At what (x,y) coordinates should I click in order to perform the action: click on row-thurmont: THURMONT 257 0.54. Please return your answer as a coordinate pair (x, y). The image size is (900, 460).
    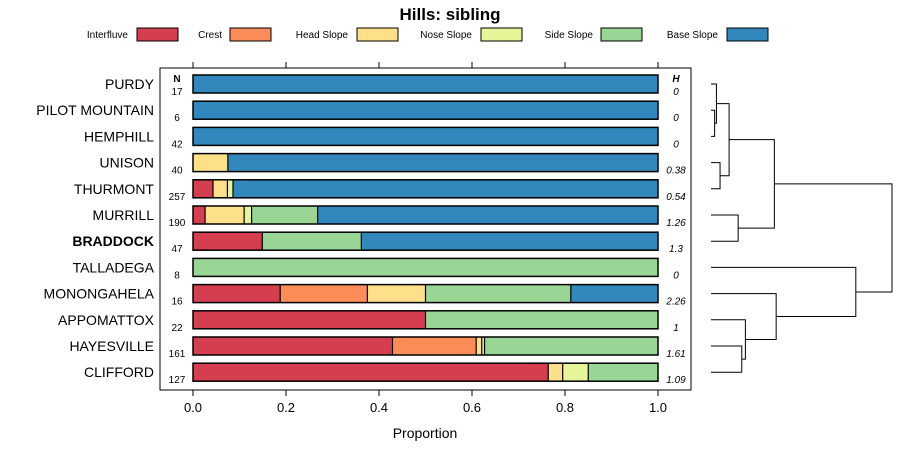
    Looking at the image, I should click on (380, 191).